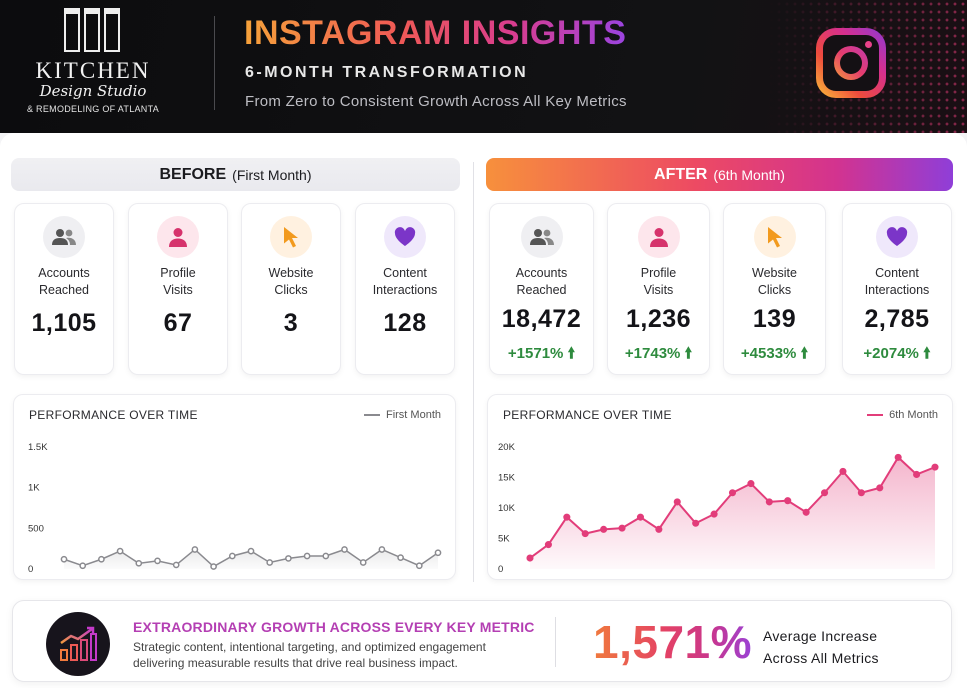 This screenshot has width=967, height=688. What do you see at coordinates (36, 528) in the screenshot?
I see `y-tick-label: 500` at bounding box center [36, 528].